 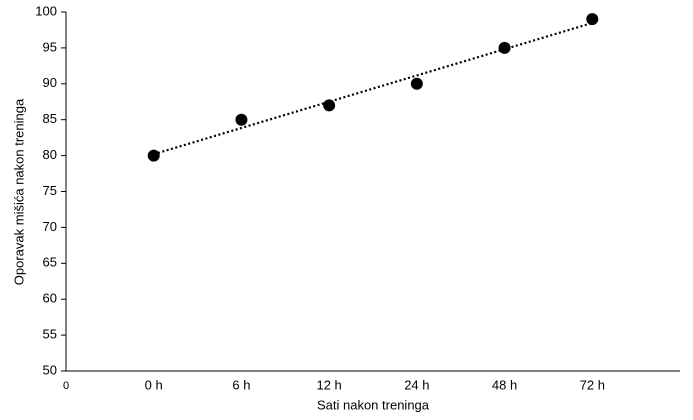 I want to click on y-axis-label: Oporavak mišića nakon treninga, so click(x=18, y=191).